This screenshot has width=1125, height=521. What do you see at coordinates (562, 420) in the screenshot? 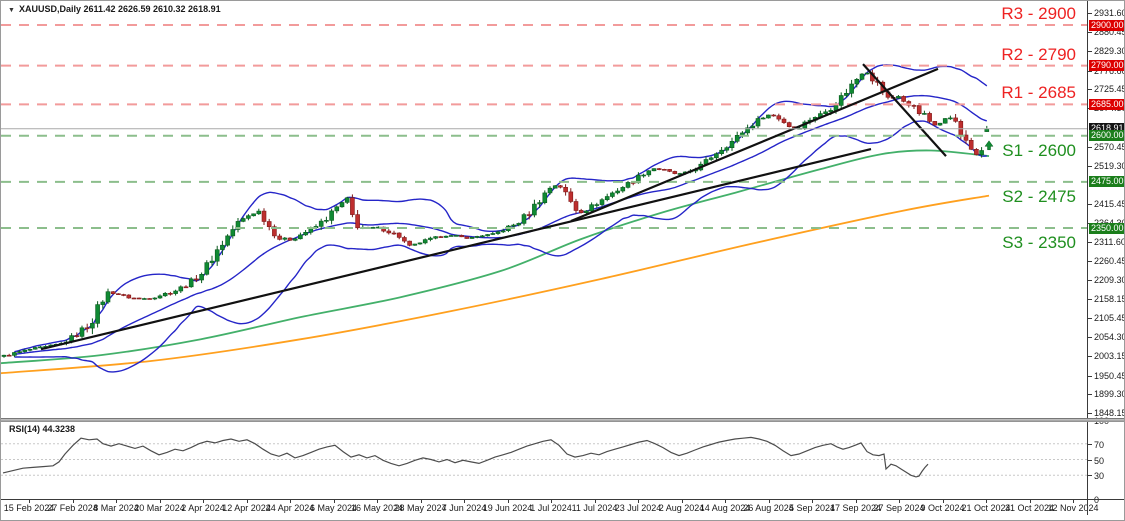
I see `pane-splitter` at bounding box center [562, 420].